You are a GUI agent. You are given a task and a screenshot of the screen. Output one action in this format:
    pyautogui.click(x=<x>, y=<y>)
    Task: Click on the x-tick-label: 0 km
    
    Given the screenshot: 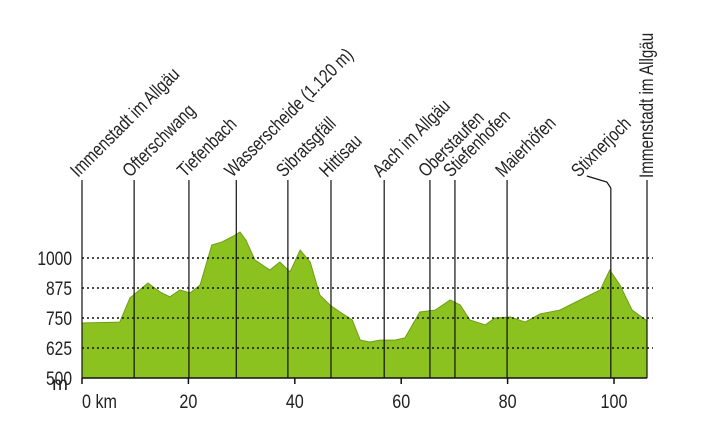 What is the action you would take?
    pyautogui.click(x=99, y=402)
    